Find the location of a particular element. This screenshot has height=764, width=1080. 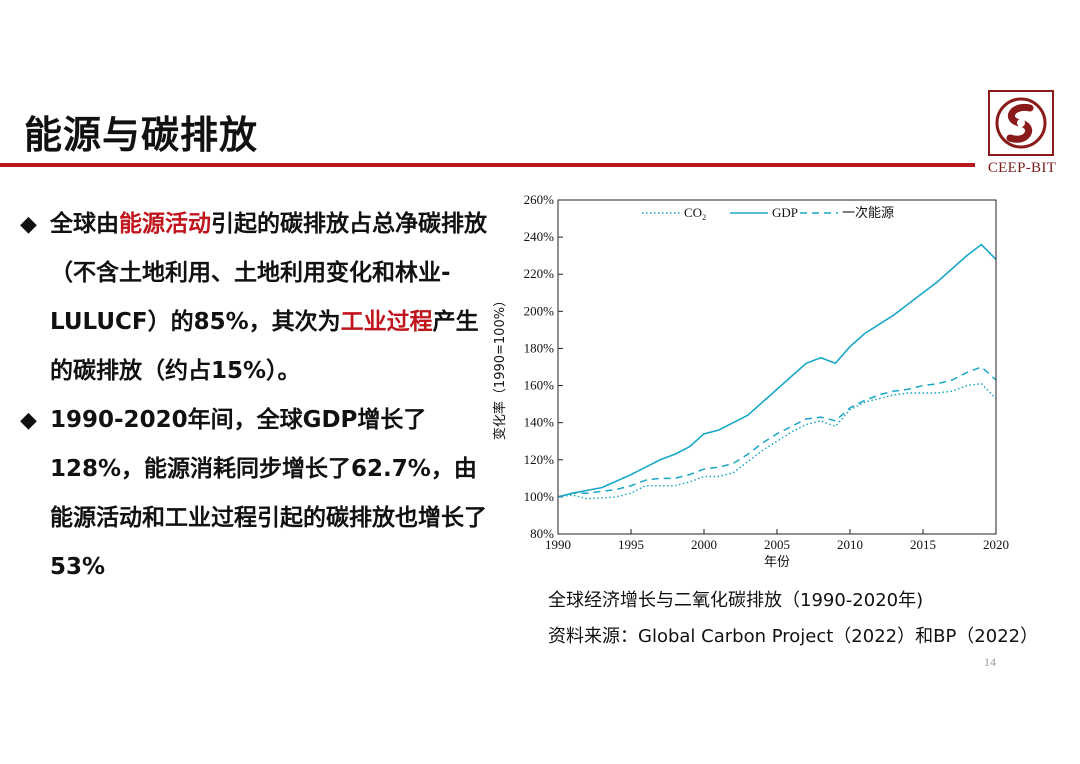

legend-label-2: 一次能源 is located at coordinates (868, 212).